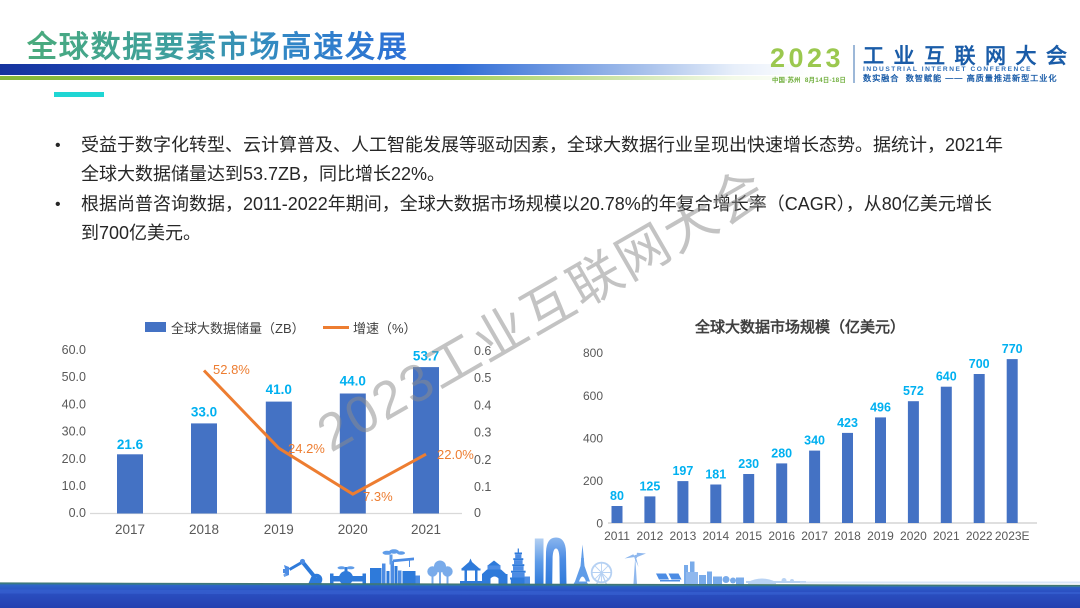 The width and height of the screenshot is (1080, 608). I want to click on svg-text: 340, so click(814, 441).